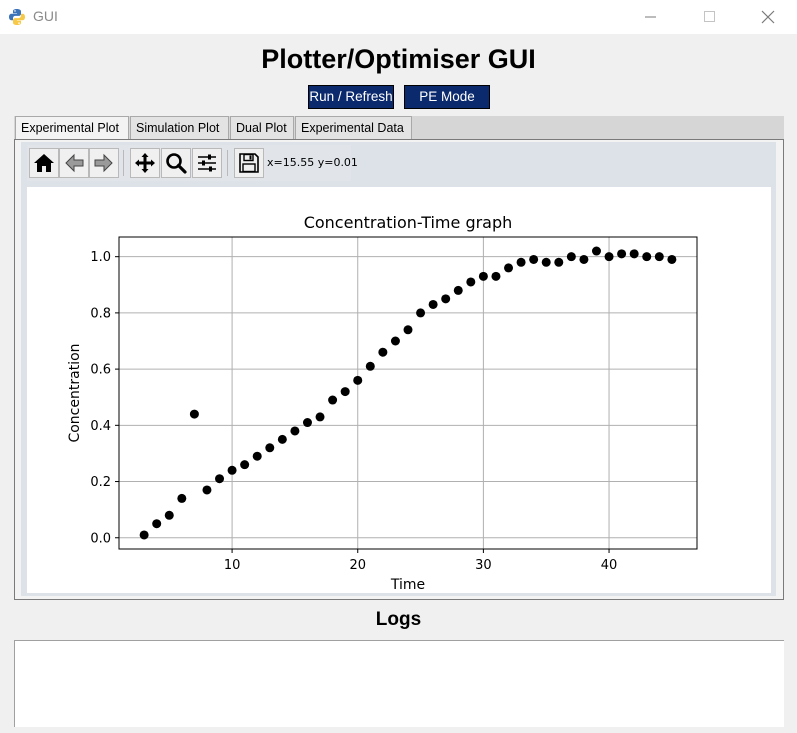 The height and width of the screenshot is (733, 797). I want to click on configure-subplots-icon, so click(207, 163).